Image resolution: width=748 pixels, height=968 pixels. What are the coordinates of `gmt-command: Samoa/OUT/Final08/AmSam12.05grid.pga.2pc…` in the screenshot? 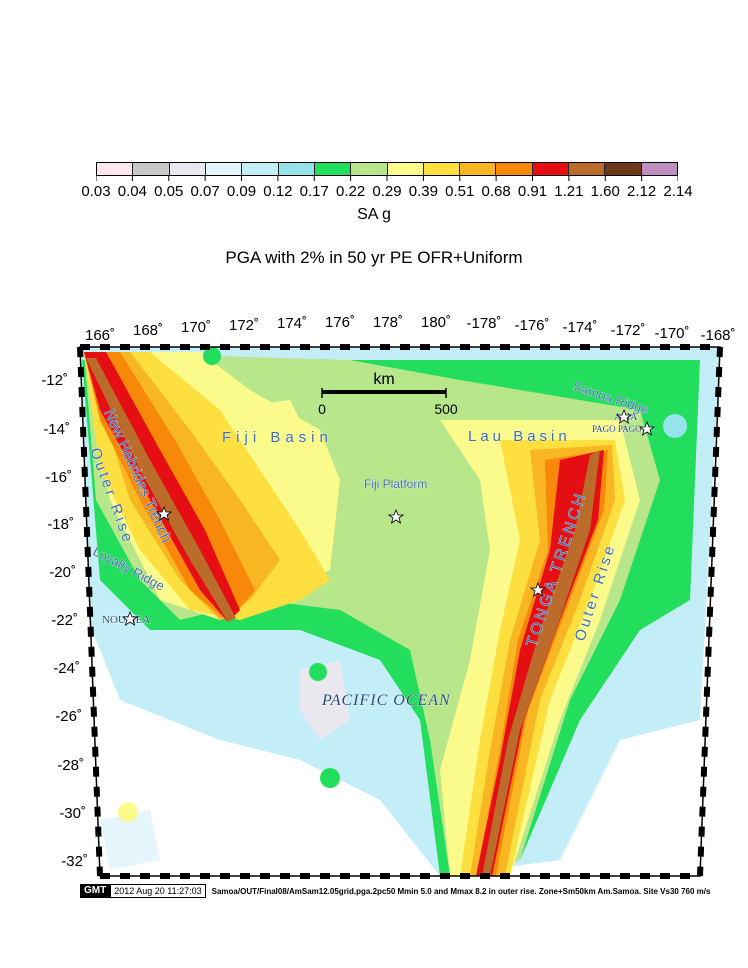 It's located at (461, 891).